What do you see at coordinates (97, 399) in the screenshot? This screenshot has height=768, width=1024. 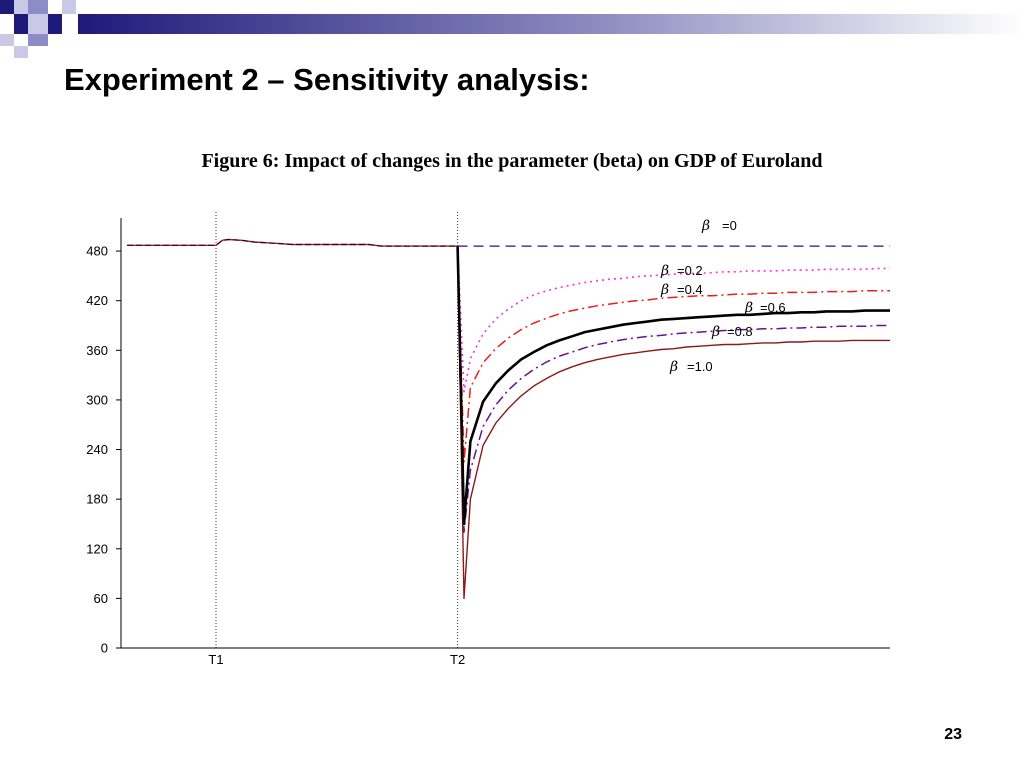 I see `y-tick-label: 300` at bounding box center [97, 399].